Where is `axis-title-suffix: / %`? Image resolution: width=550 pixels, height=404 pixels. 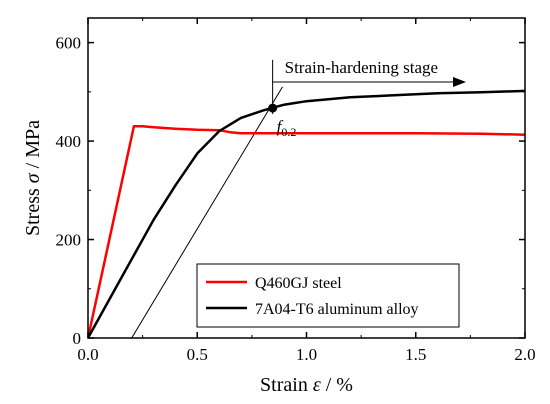
axis-title-suffix: / % is located at coordinates (337, 385).